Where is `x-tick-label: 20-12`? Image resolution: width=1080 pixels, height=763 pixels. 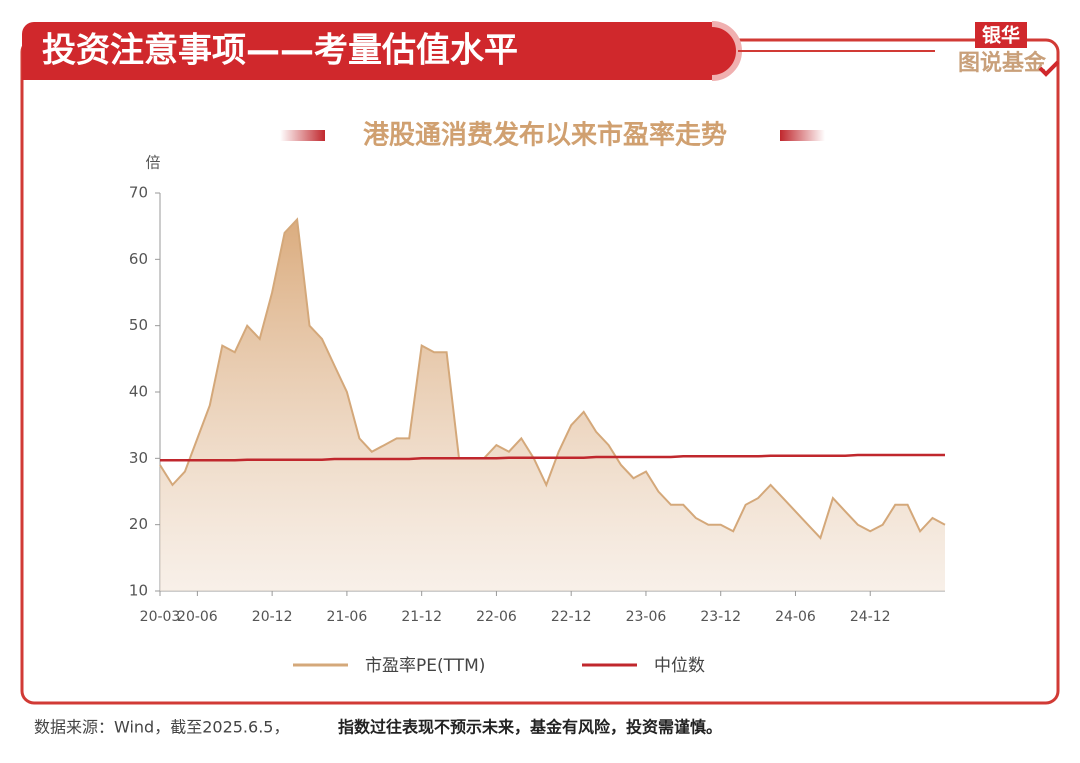
x-tick-label: 20-12 is located at coordinates (272, 617).